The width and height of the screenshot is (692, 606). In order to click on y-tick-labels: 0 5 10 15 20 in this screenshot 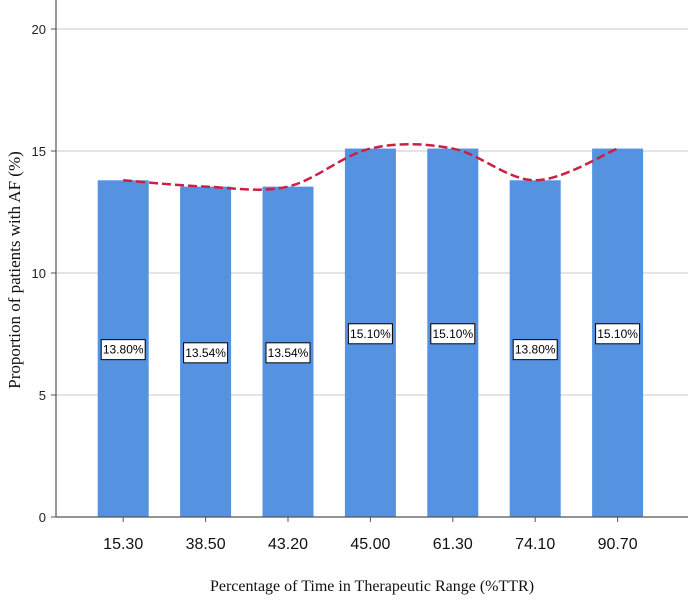, I will do `click(39, 273)`.